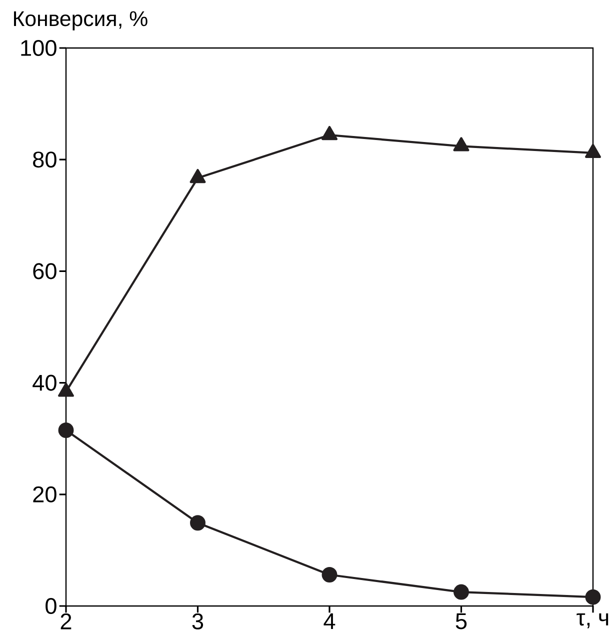  What do you see at coordinates (38, 48) in the screenshot?
I see `y-tick-label: 100` at bounding box center [38, 48].